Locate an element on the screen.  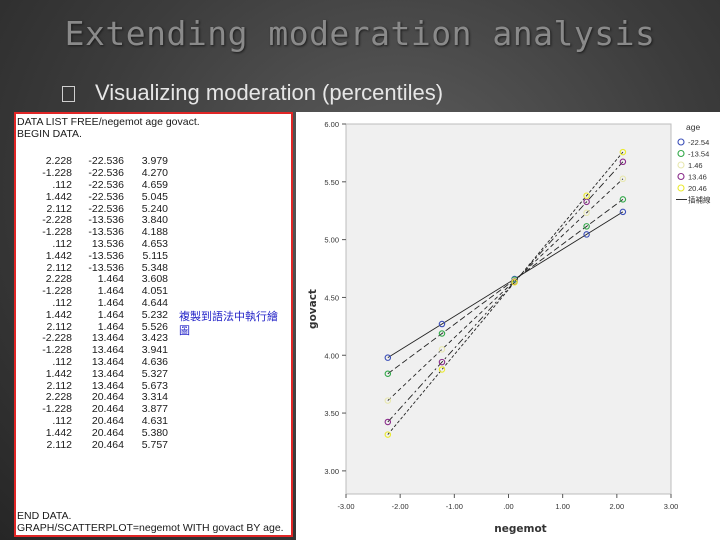
legend-title: age is located at coordinates (693, 127).